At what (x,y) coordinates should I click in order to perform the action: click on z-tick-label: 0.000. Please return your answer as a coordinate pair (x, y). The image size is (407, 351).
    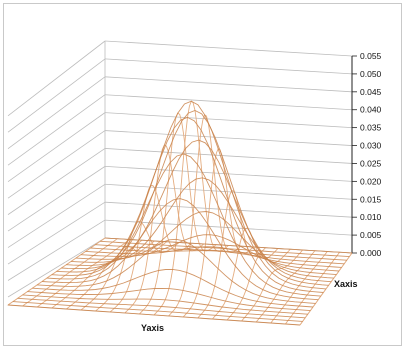
    Looking at the image, I should click on (371, 253).